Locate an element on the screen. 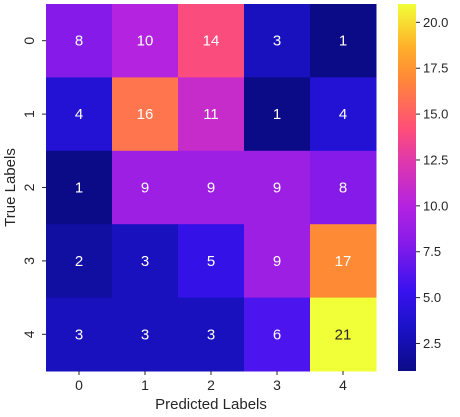 This screenshot has height=417, width=460. heatmap-cell-r2-c2 is located at coordinates (211, 187).